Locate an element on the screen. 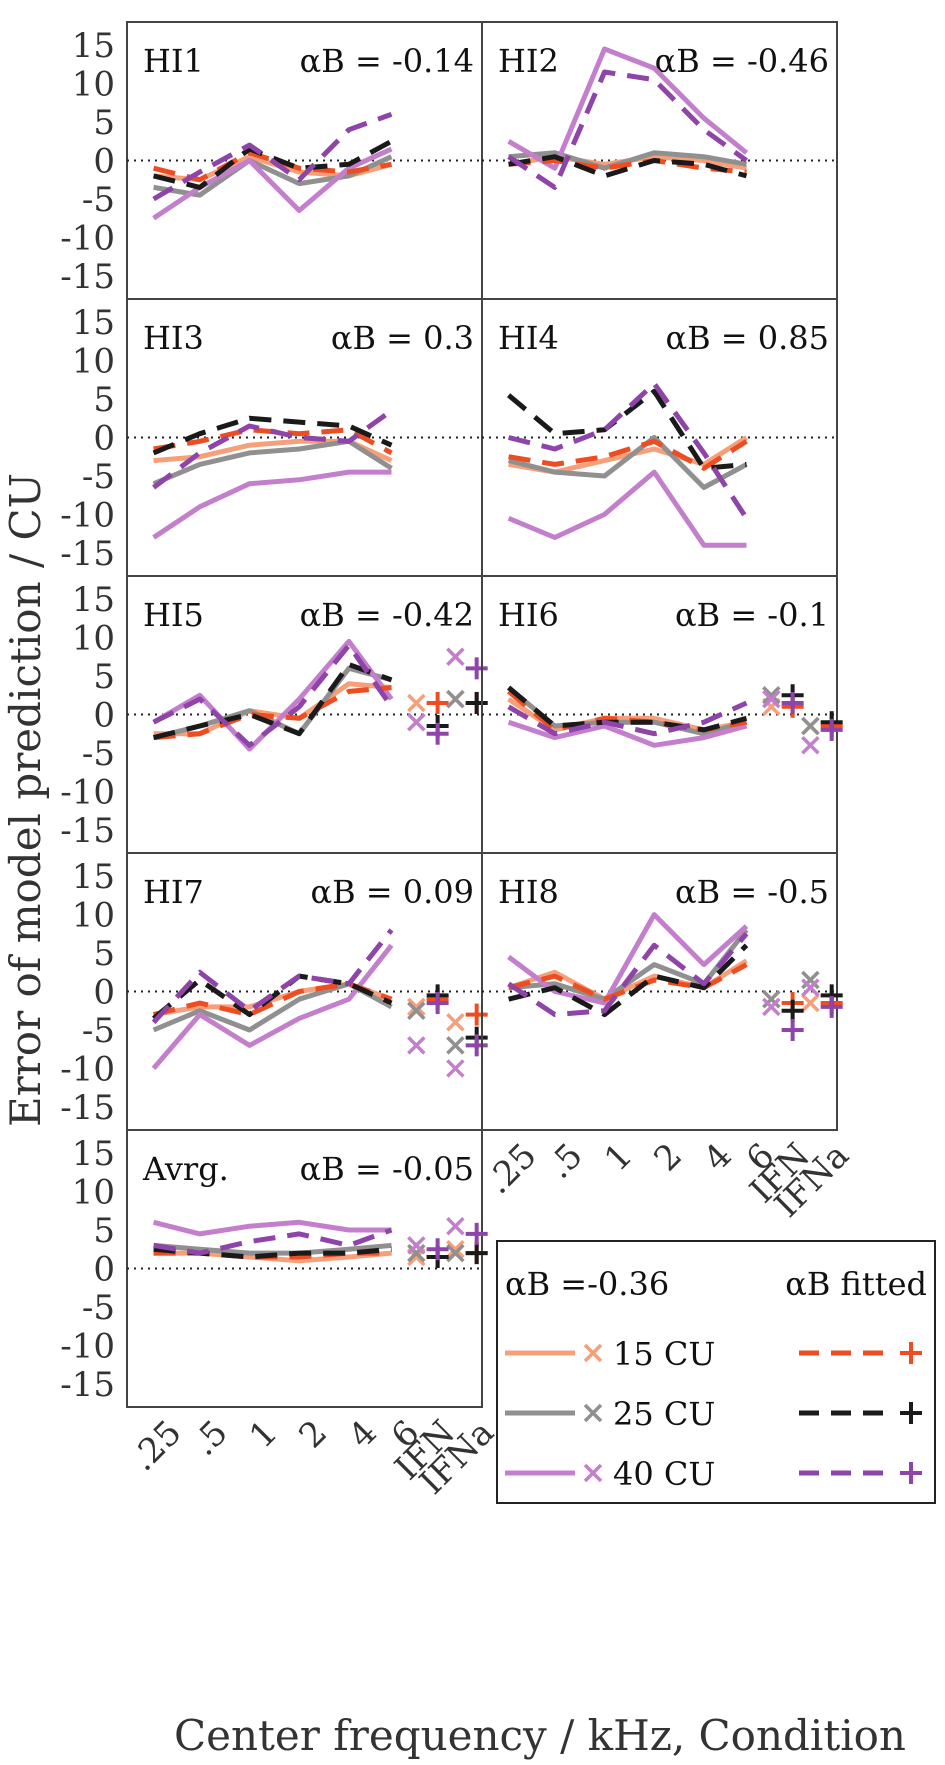 The width and height of the screenshot is (945, 1765). legend-row-label: 25 CU is located at coordinates (664, 1414).